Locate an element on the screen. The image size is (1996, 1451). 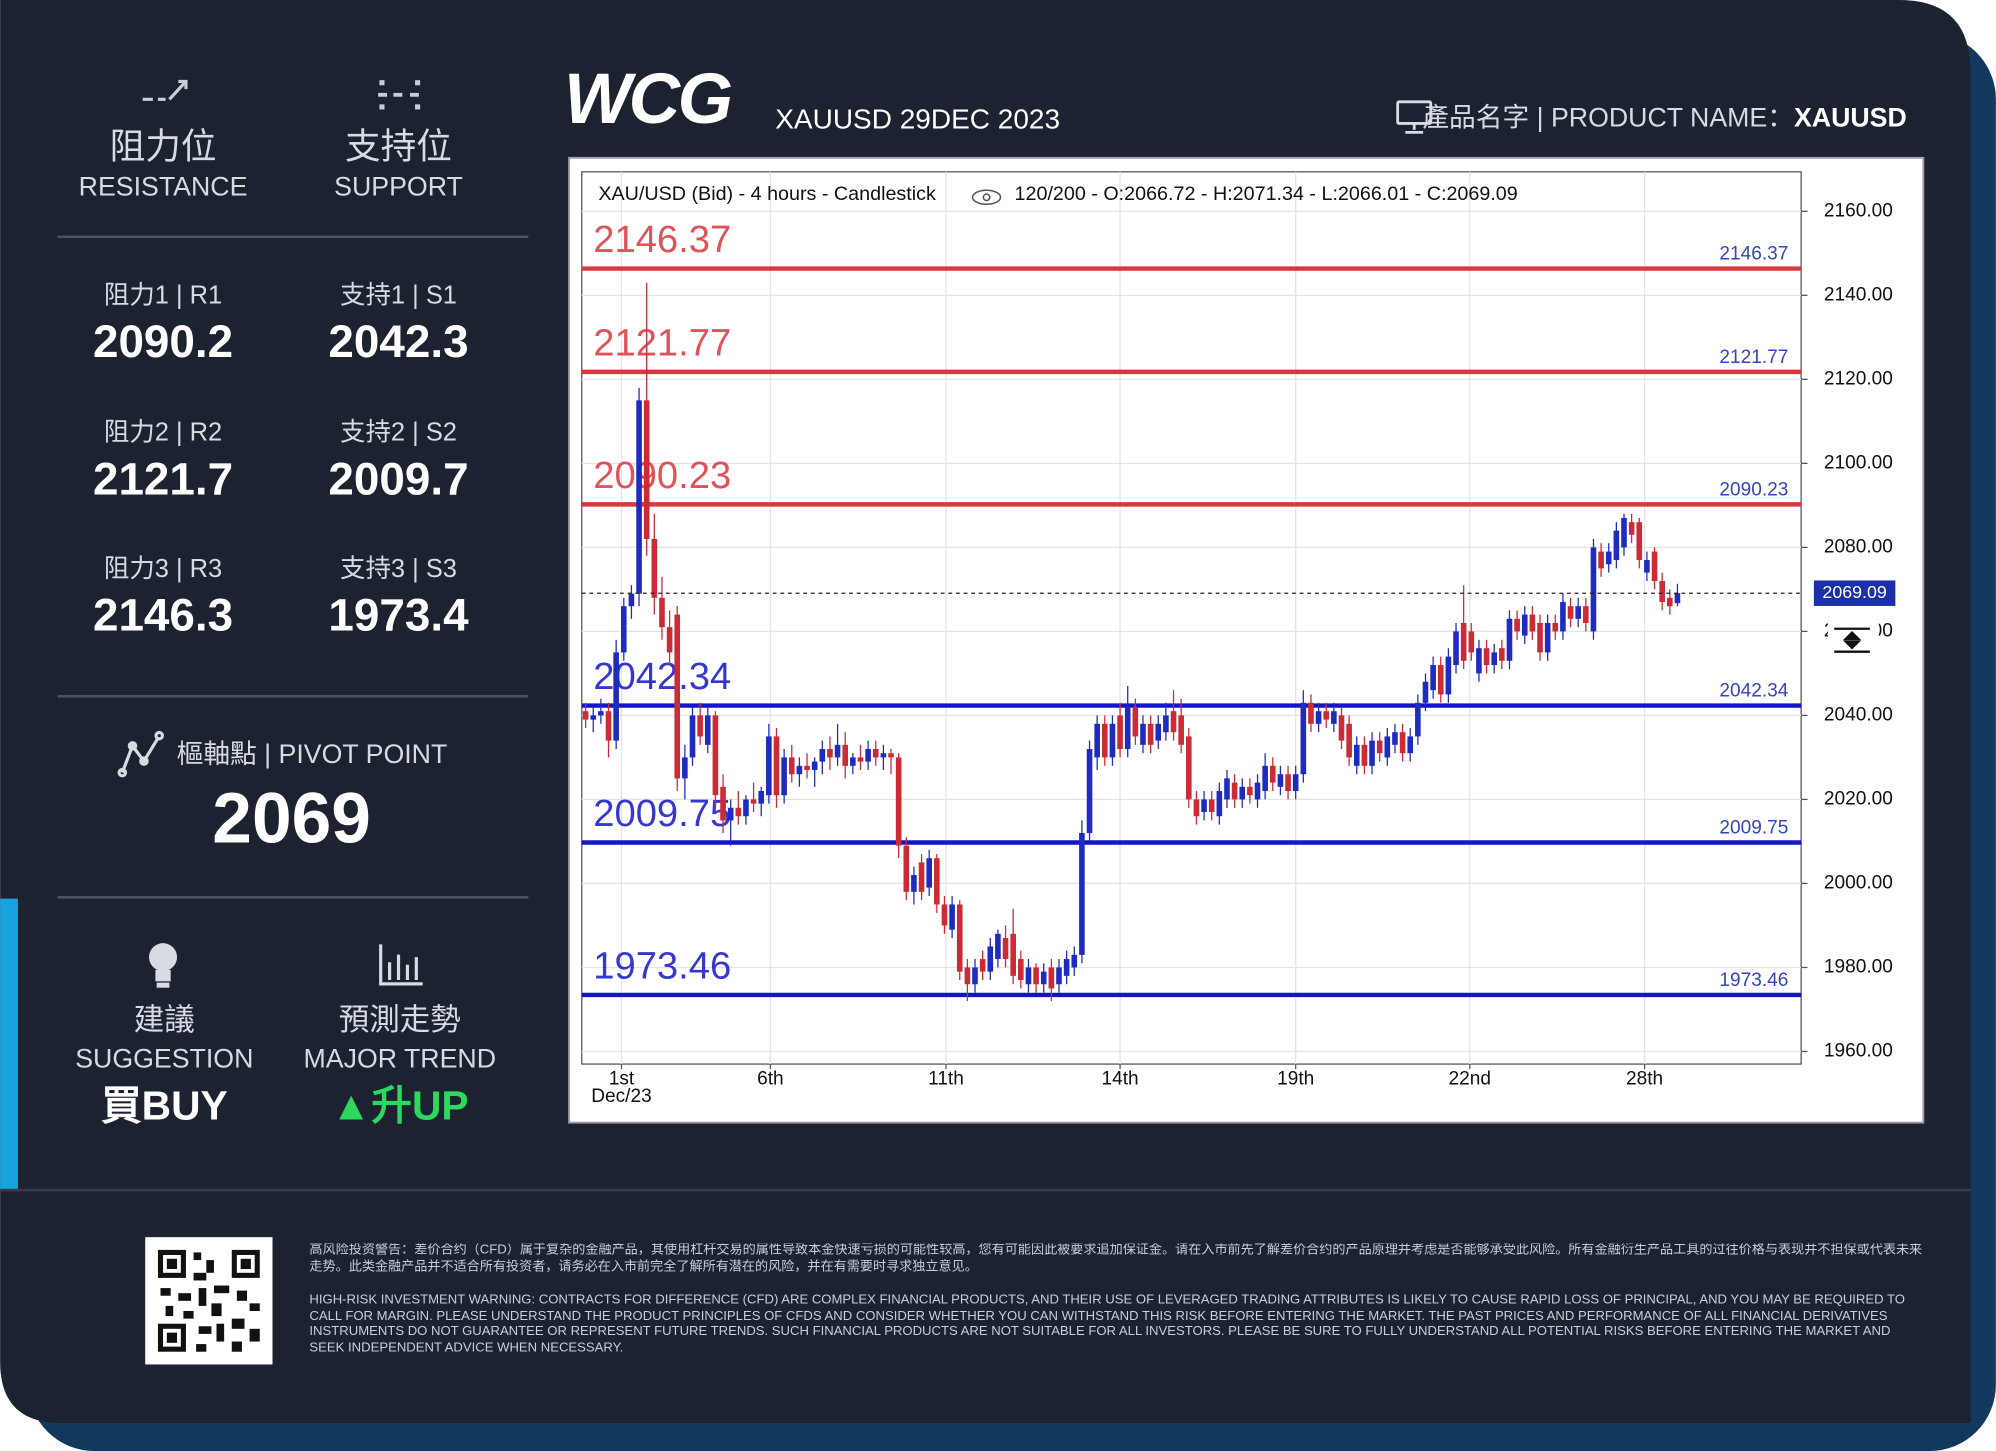
support-value: 2009.7 is located at coordinates (398, 479).